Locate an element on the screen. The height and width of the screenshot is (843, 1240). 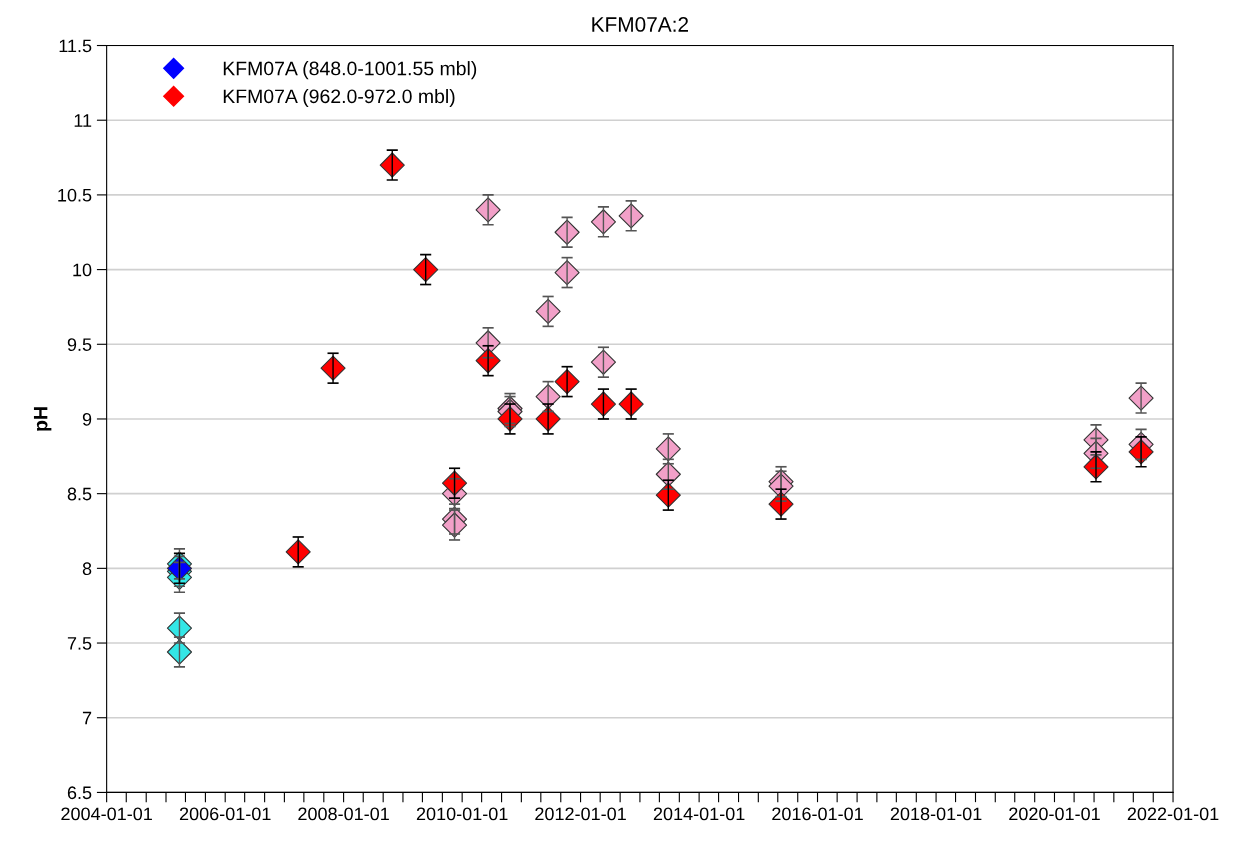
x-tick-label: 2012-01-01 is located at coordinates (580, 814).